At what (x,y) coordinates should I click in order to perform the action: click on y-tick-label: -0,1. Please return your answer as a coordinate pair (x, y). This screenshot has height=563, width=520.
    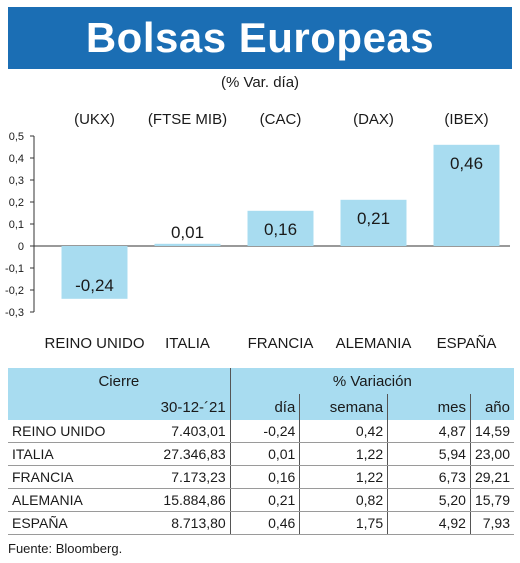
    Looking at the image, I should click on (14, 269).